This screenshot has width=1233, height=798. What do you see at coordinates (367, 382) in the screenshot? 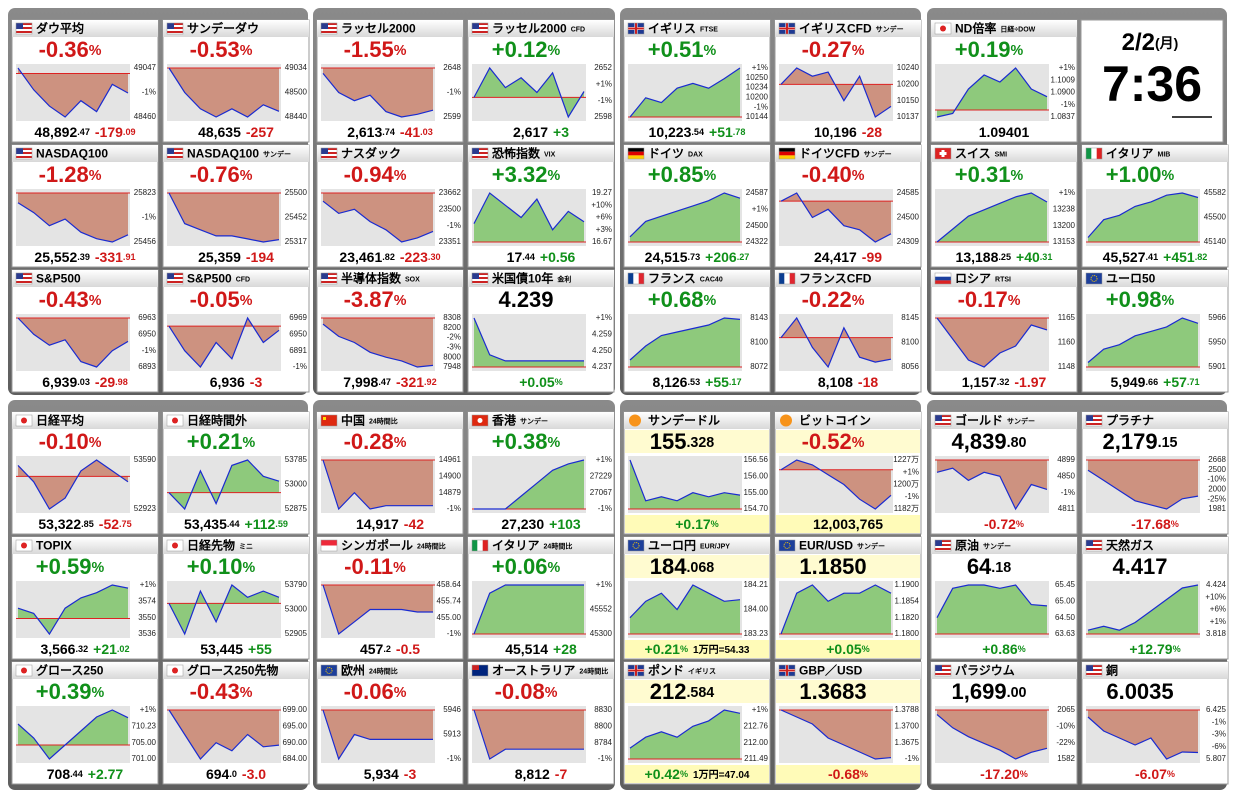
I see `foot-value: 7,998.47` at bounding box center [367, 382].